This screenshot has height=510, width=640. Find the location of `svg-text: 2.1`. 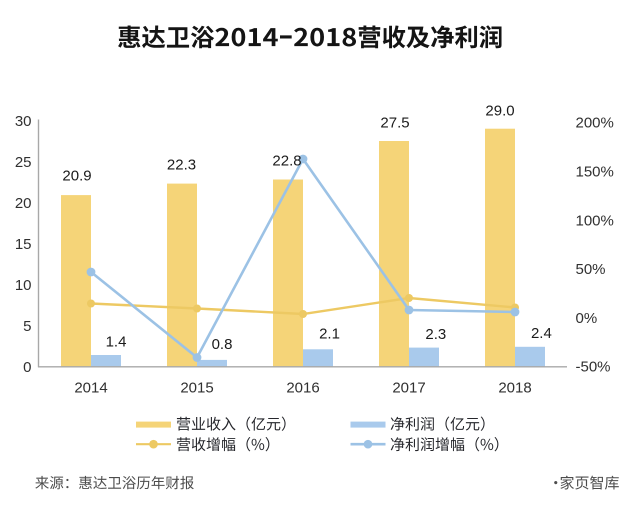

svg-text: 2.1 is located at coordinates (329, 333).